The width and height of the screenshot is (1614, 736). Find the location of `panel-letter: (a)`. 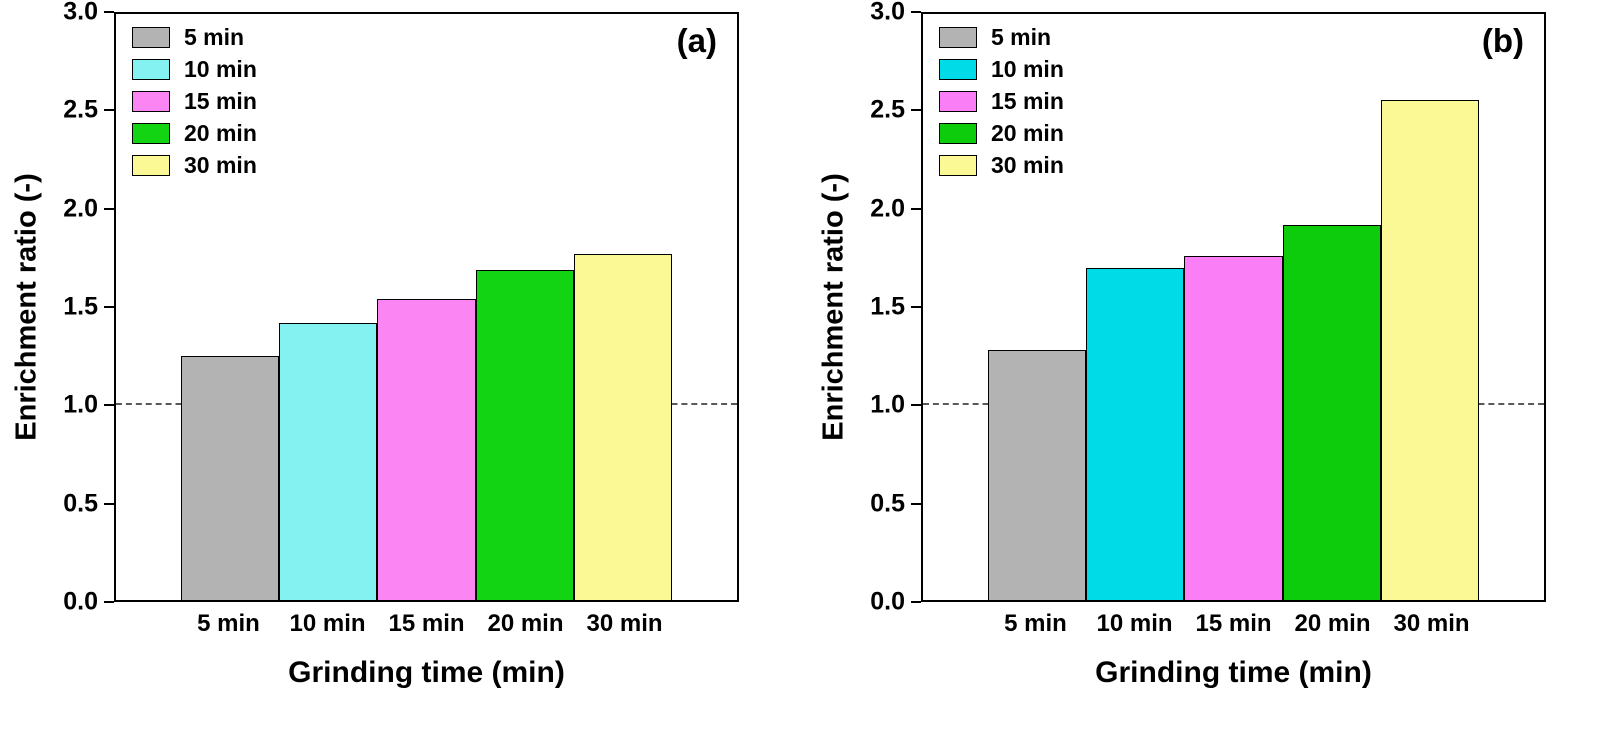

panel-letter: (a) is located at coordinates (696, 40).